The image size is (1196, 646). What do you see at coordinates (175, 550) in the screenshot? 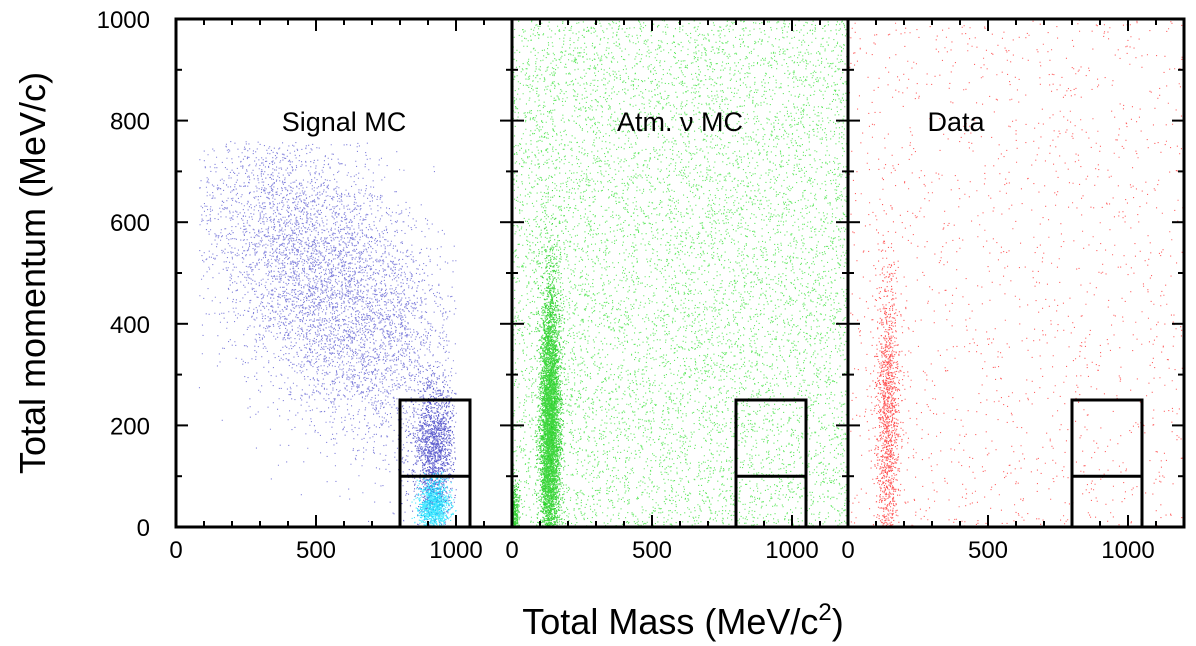
I see `panel-1-x-tick-label: 0` at bounding box center [175, 550].